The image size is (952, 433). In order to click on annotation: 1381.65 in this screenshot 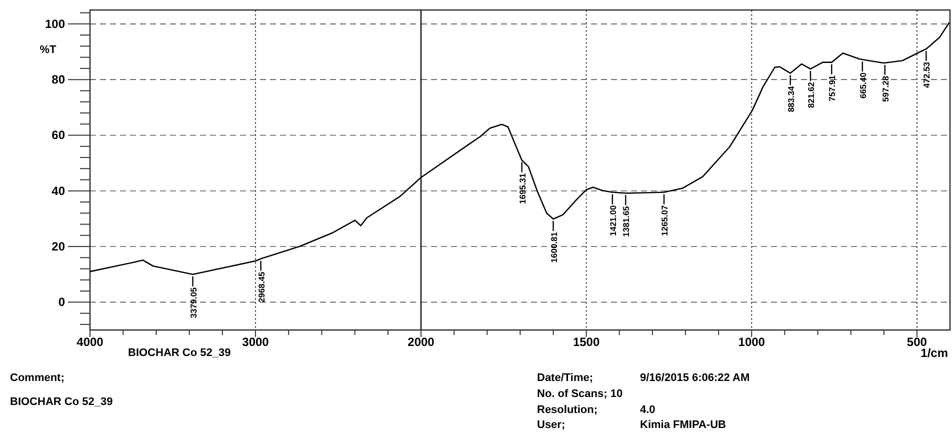, I will do `click(626, 221)`.